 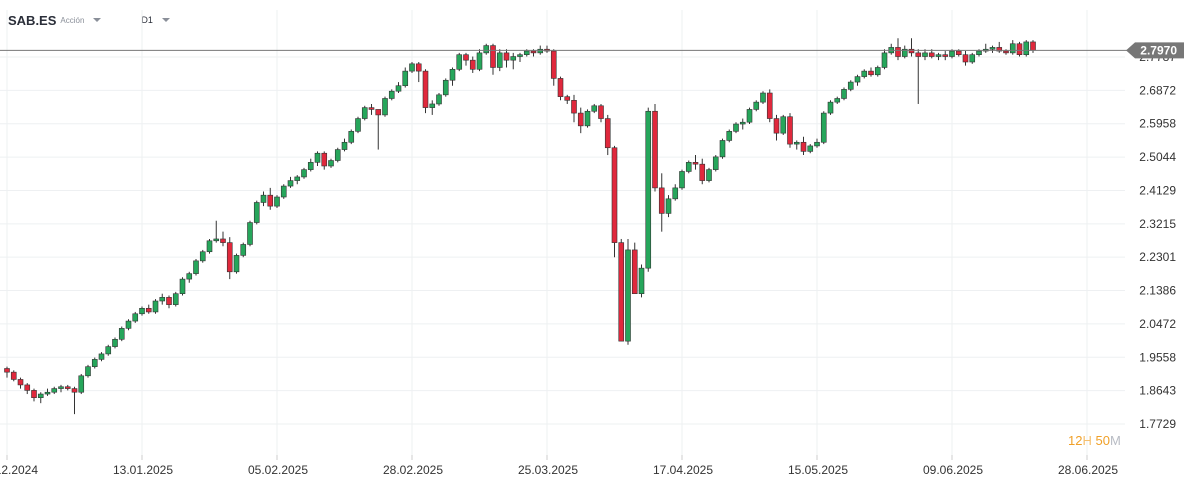 I want to click on current-price-badge, so click(x=1155, y=50).